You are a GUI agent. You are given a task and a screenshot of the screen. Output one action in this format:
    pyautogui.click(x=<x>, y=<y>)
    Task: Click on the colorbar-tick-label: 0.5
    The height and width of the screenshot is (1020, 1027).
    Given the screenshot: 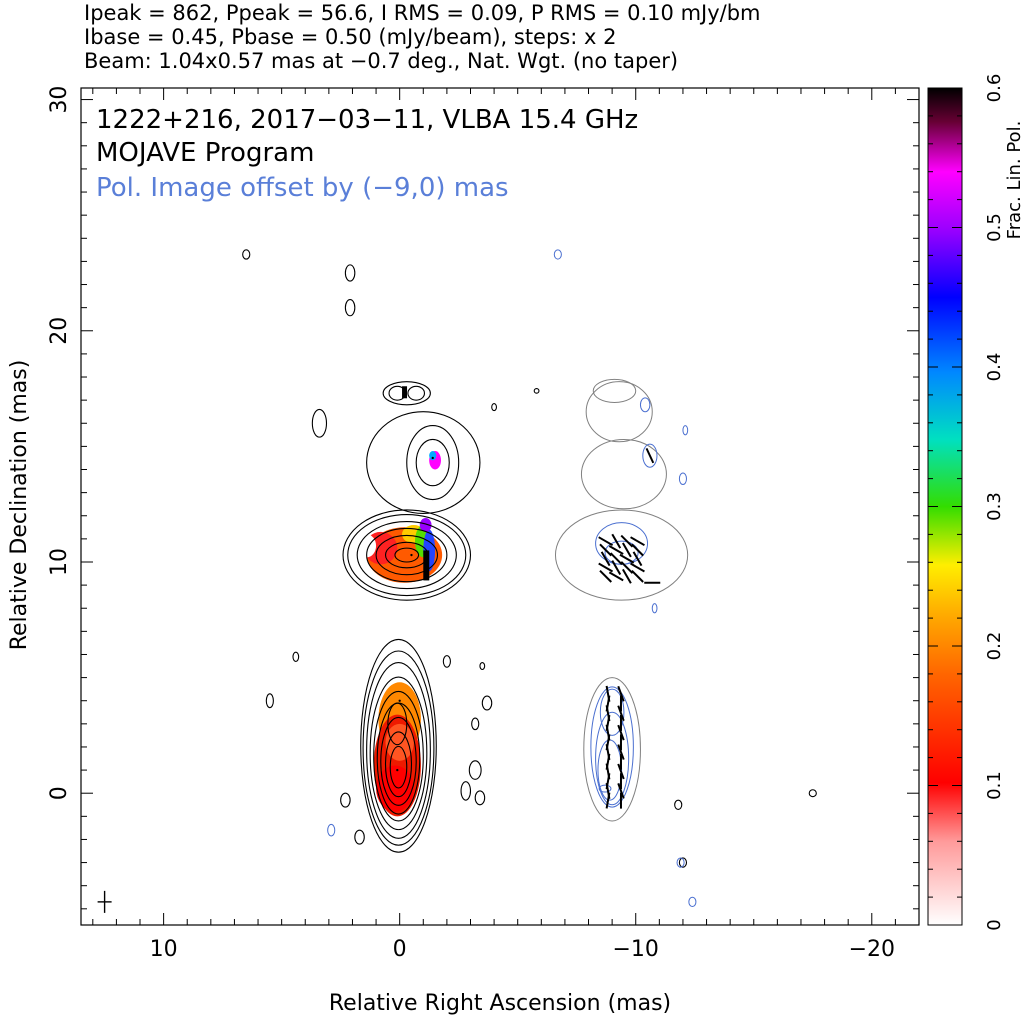 What is the action you would take?
    pyautogui.click(x=994, y=227)
    